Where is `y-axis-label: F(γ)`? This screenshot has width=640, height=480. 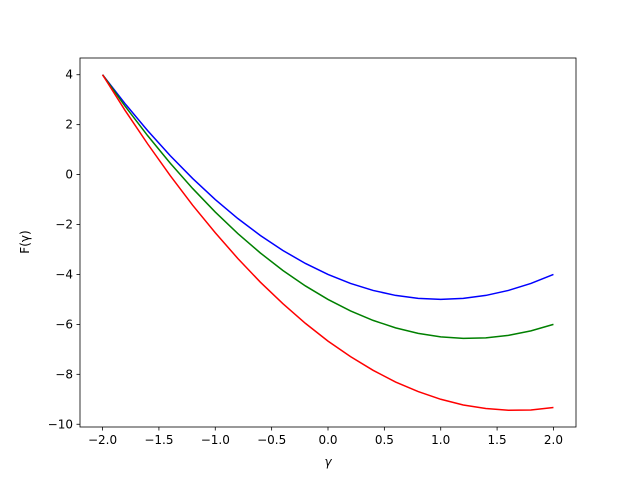 y-axis-label: F(γ) is located at coordinates (25, 241).